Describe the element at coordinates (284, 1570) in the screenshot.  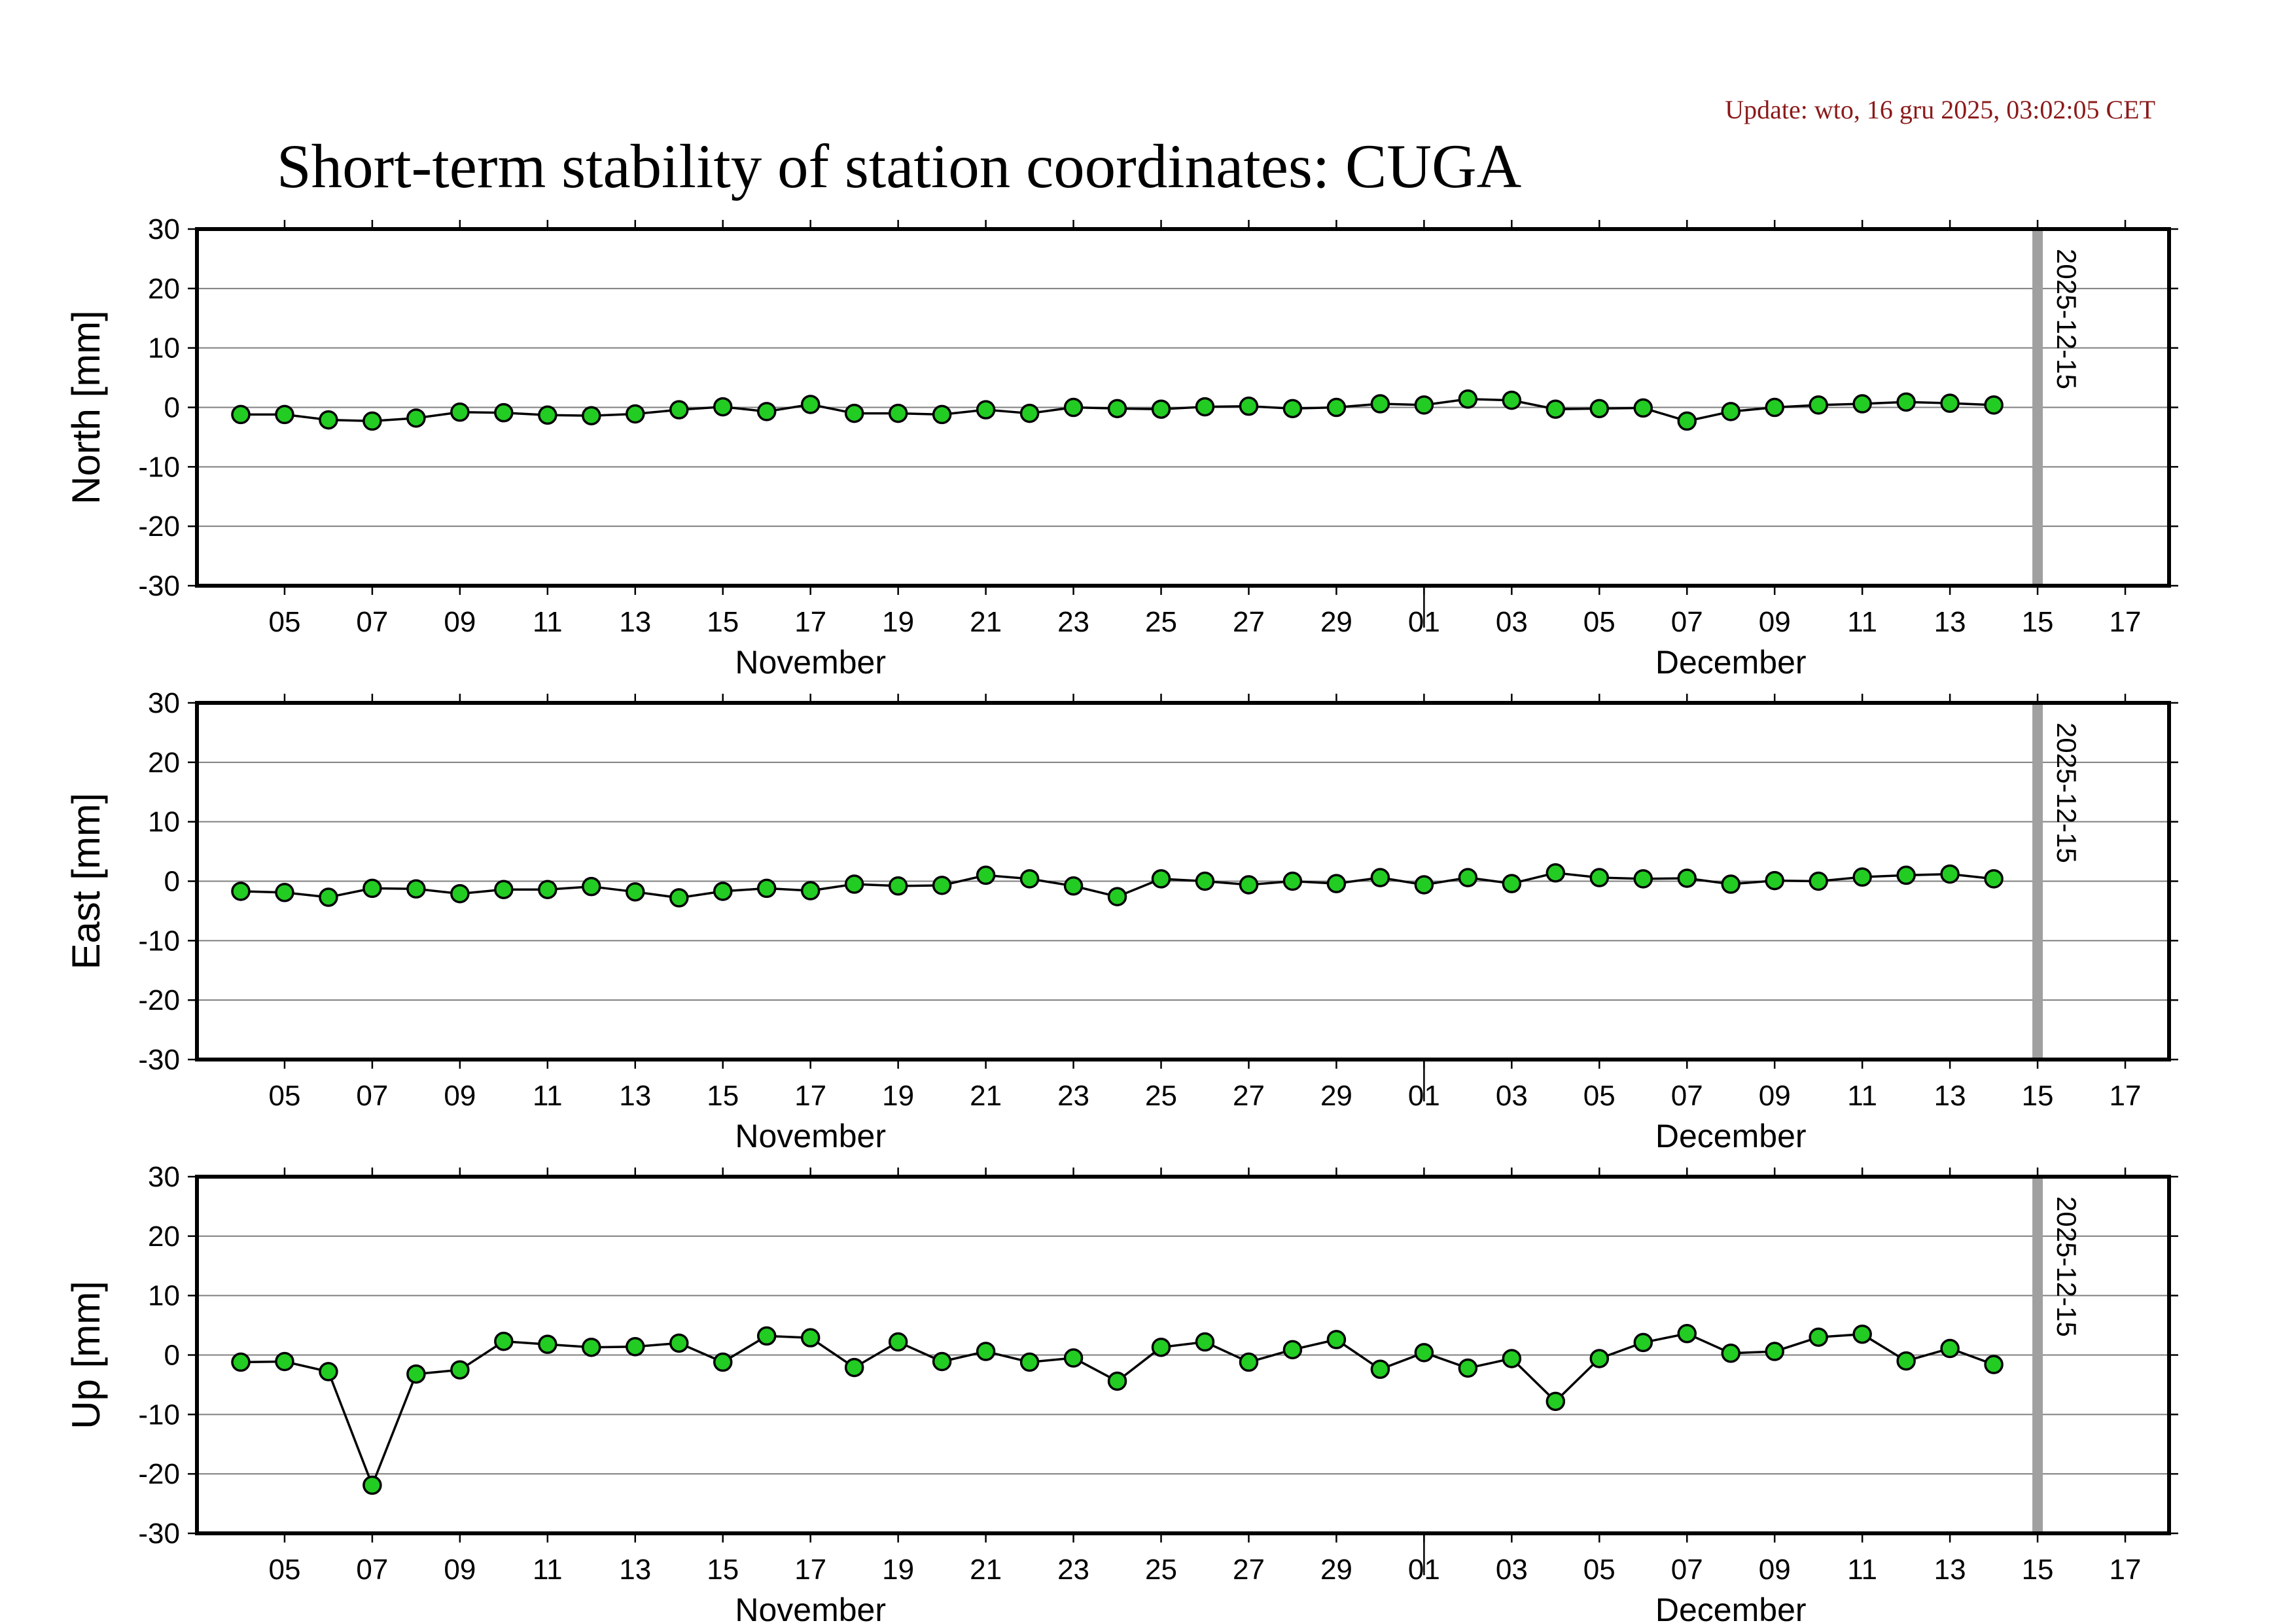
I see `x-tick-label: 05` at that location.